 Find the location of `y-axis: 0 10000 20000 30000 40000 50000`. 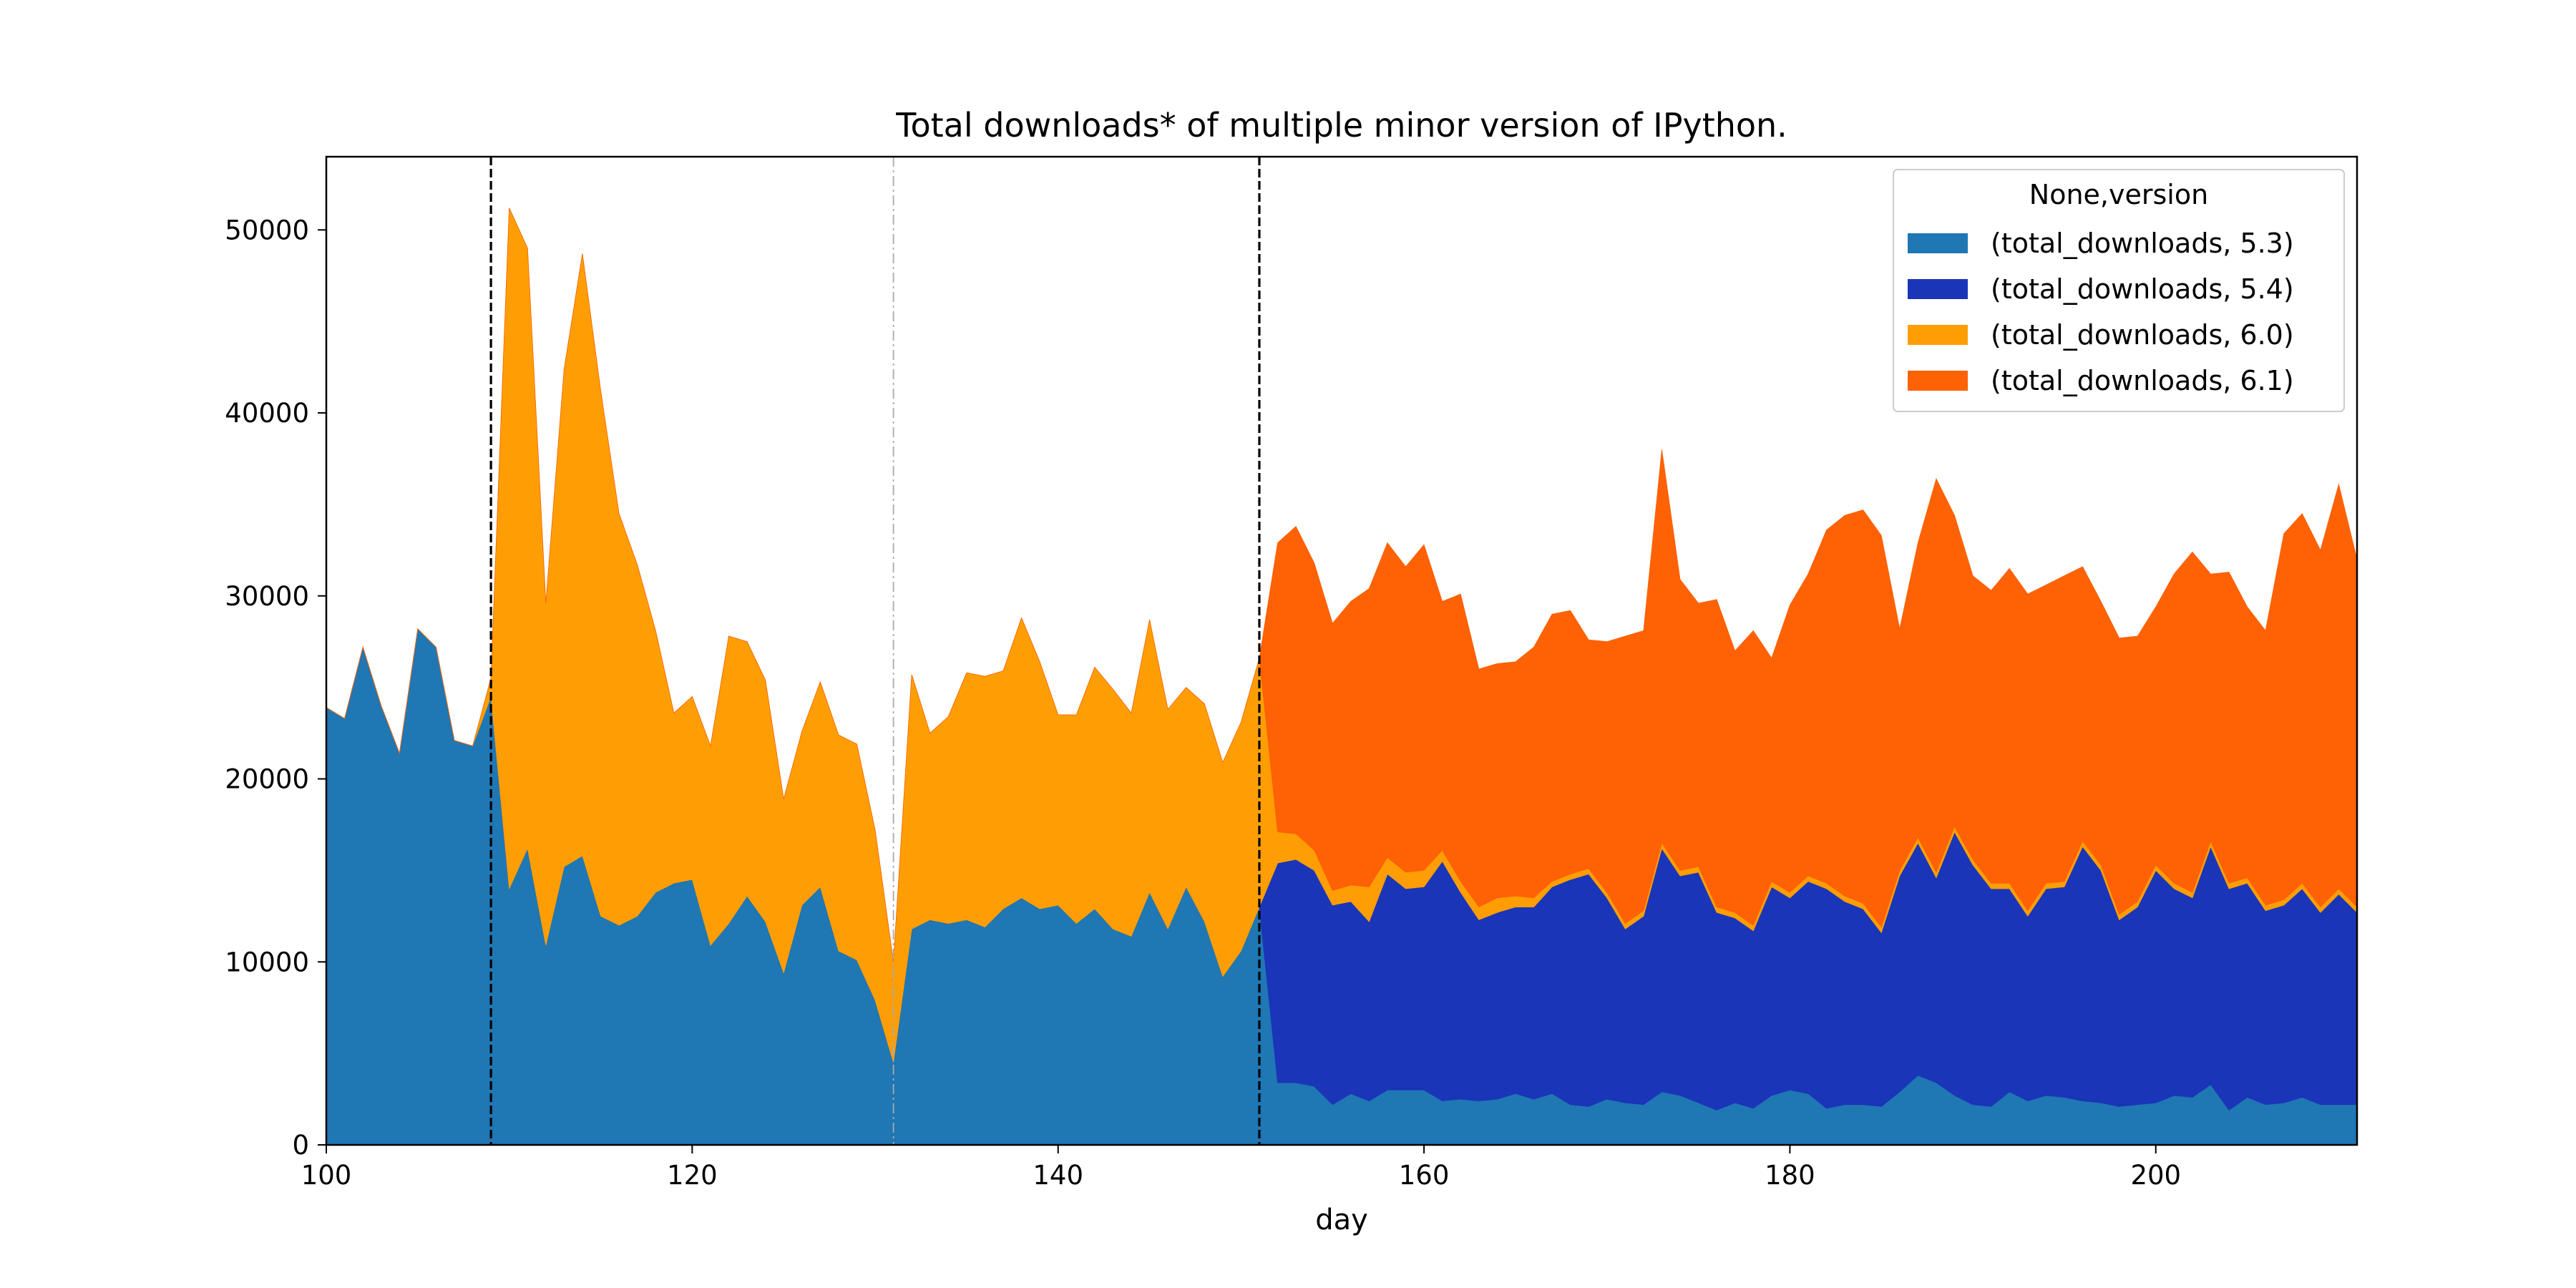

y-axis: 0 10000 20000 30000 40000 50000 is located at coordinates (275, 688).